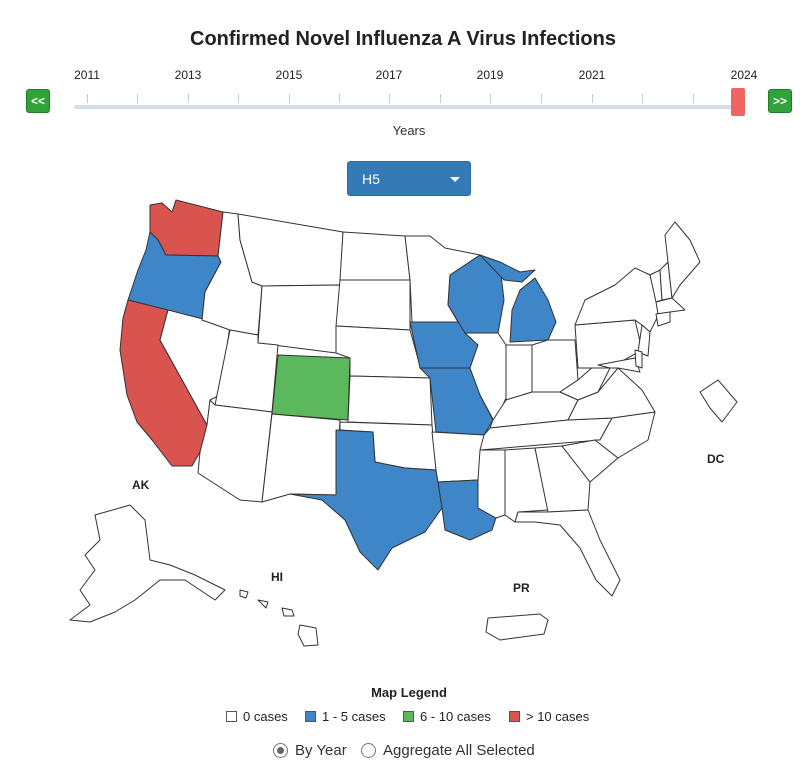 The image size is (806, 770). I want to click on year-label-2017: 2017, so click(389, 75).